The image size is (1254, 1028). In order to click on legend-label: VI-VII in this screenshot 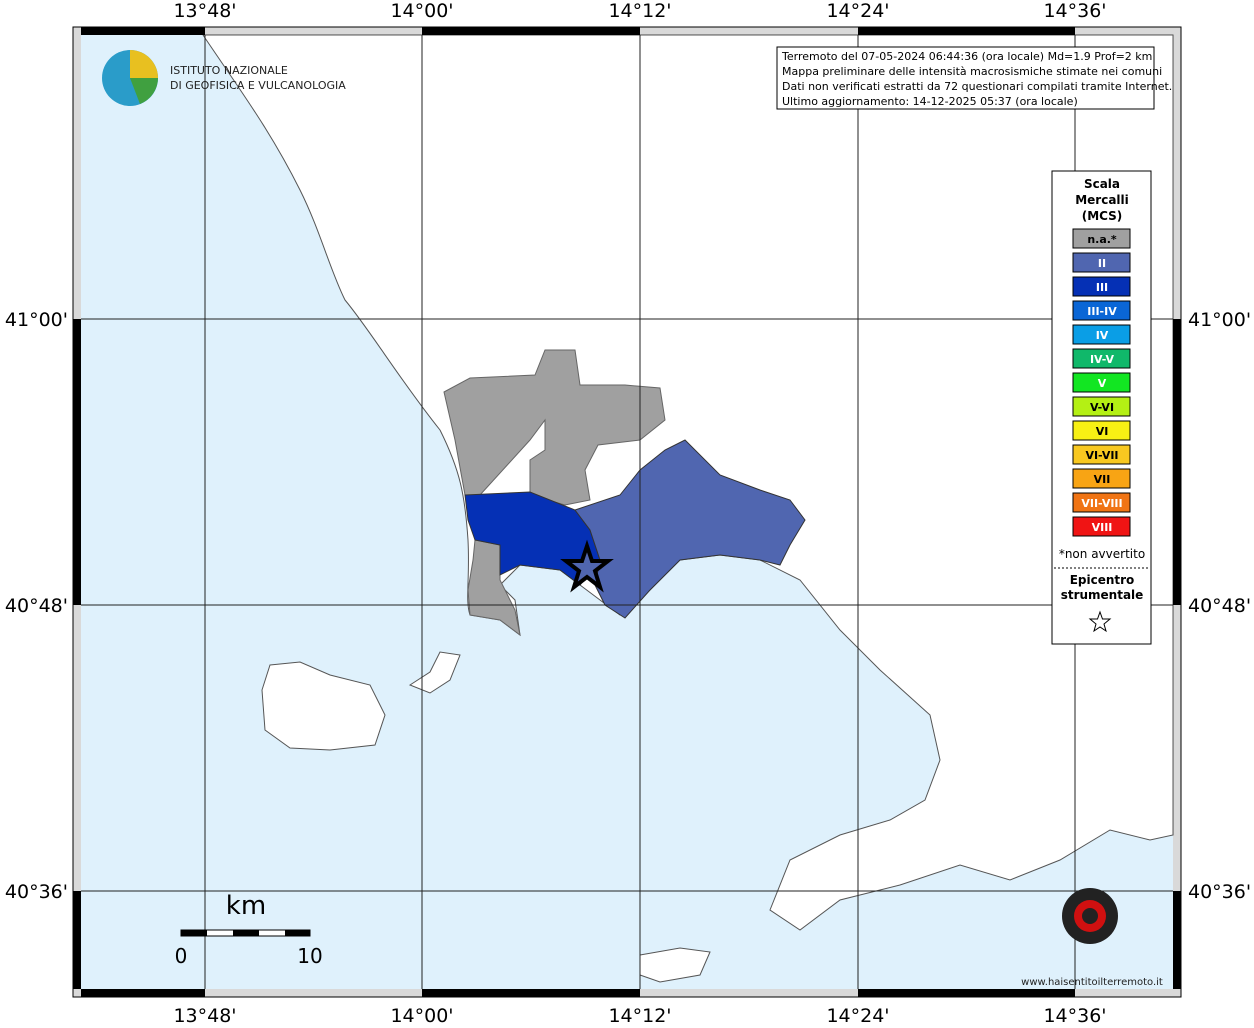, I will do `click(1101, 455)`.